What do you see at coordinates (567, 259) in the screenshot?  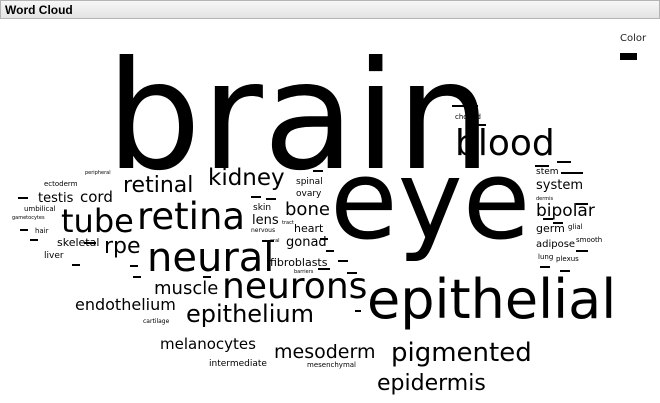 I see `word-plexus: plexus` at bounding box center [567, 259].